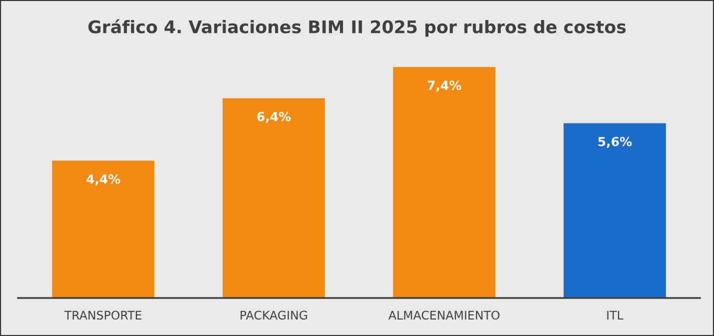 The height and width of the screenshot is (336, 714). Describe the element at coordinates (103, 315) in the screenshot. I see `x-tick-label: TRANSPORTE` at that location.